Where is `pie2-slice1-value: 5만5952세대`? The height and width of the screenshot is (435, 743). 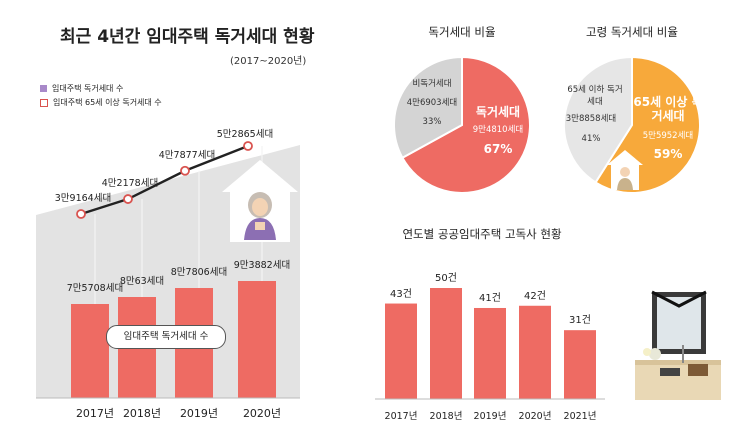 pie2-slice1-value: 5만5952세대 is located at coordinates (668, 136).